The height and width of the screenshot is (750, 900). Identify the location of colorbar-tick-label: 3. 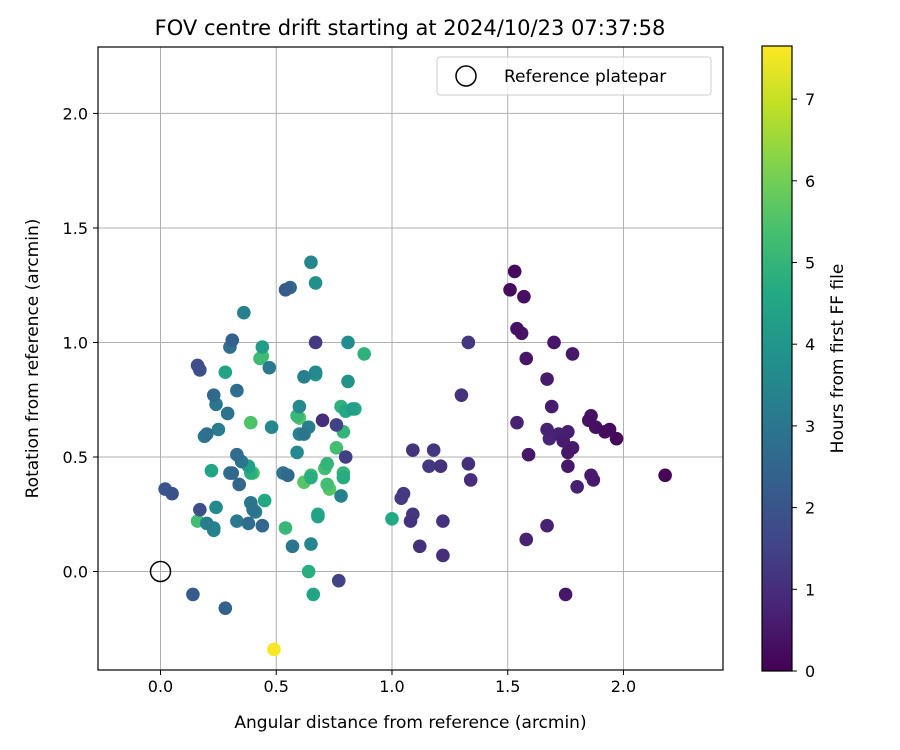
(810, 426).